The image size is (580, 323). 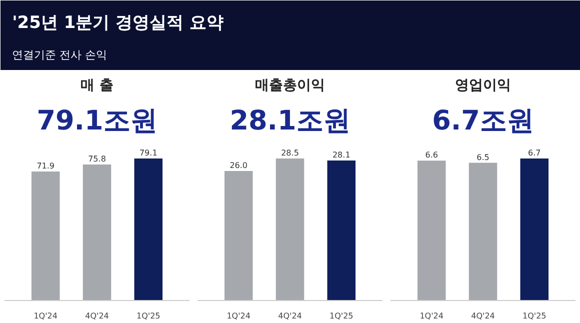 What do you see at coordinates (290, 121) in the screenshot?
I see `chart-subtitle: 28.1조원` at bounding box center [290, 121].